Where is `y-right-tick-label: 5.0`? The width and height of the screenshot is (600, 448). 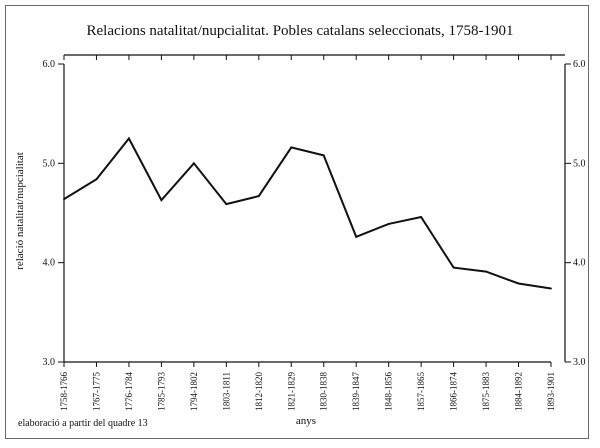
y-right-tick-label: 5.0 is located at coordinates (579, 163).